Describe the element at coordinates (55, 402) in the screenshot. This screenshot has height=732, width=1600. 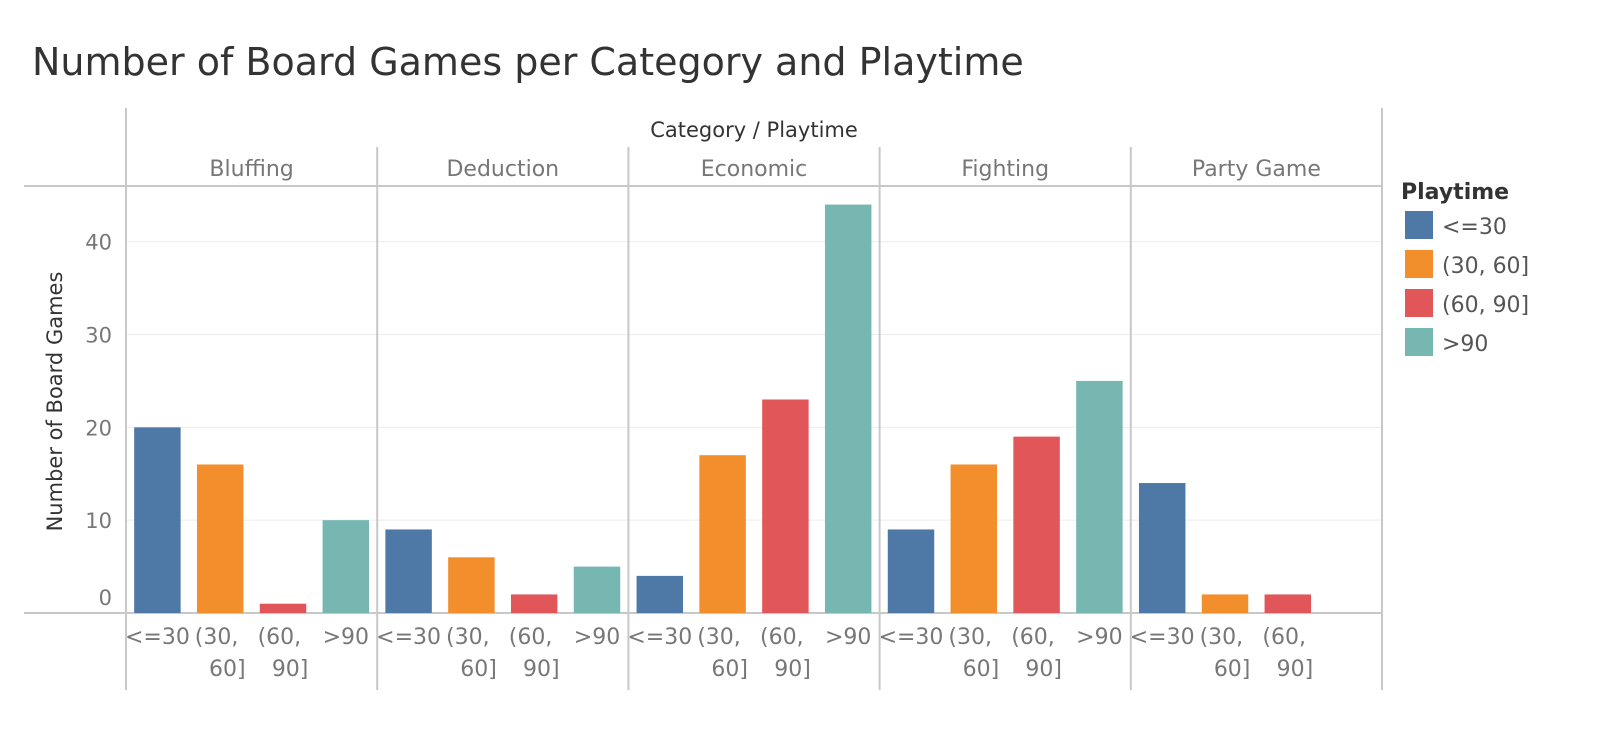
I see `y-axis-label: Number of Board Games` at that location.